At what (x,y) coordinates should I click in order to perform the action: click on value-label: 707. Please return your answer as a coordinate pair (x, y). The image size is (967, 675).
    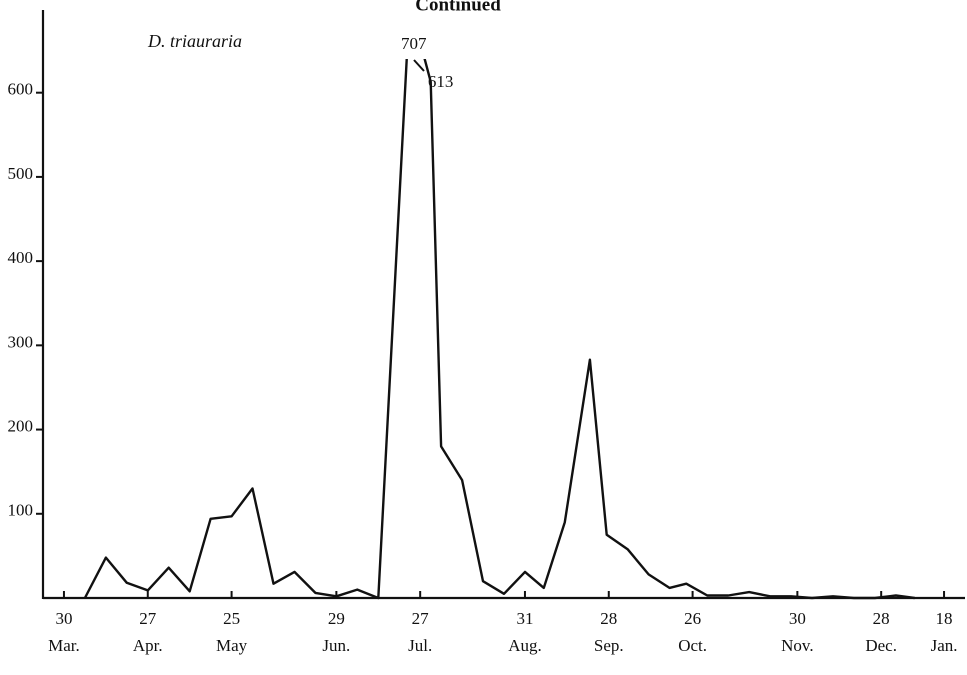
    Looking at the image, I should click on (414, 43).